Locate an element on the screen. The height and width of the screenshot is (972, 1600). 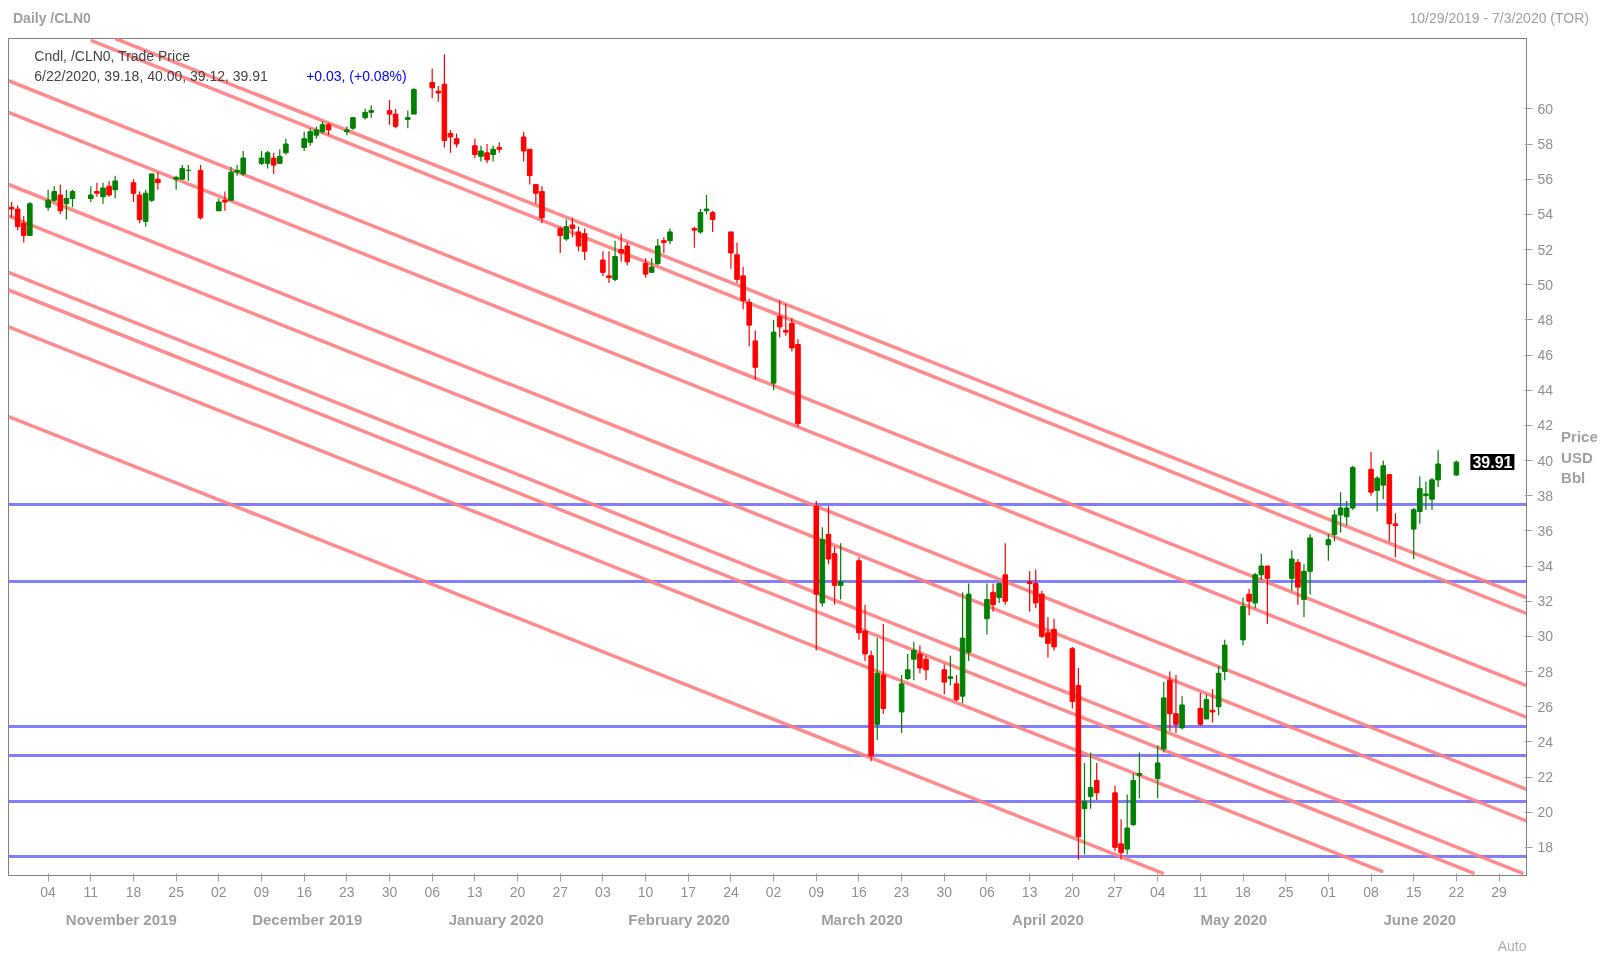
y-tick-label: 50 is located at coordinates (1545, 284).